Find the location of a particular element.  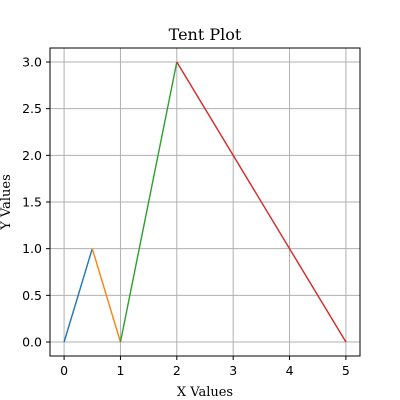

y-tick-label: 3.0 is located at coordinates (32, 62).